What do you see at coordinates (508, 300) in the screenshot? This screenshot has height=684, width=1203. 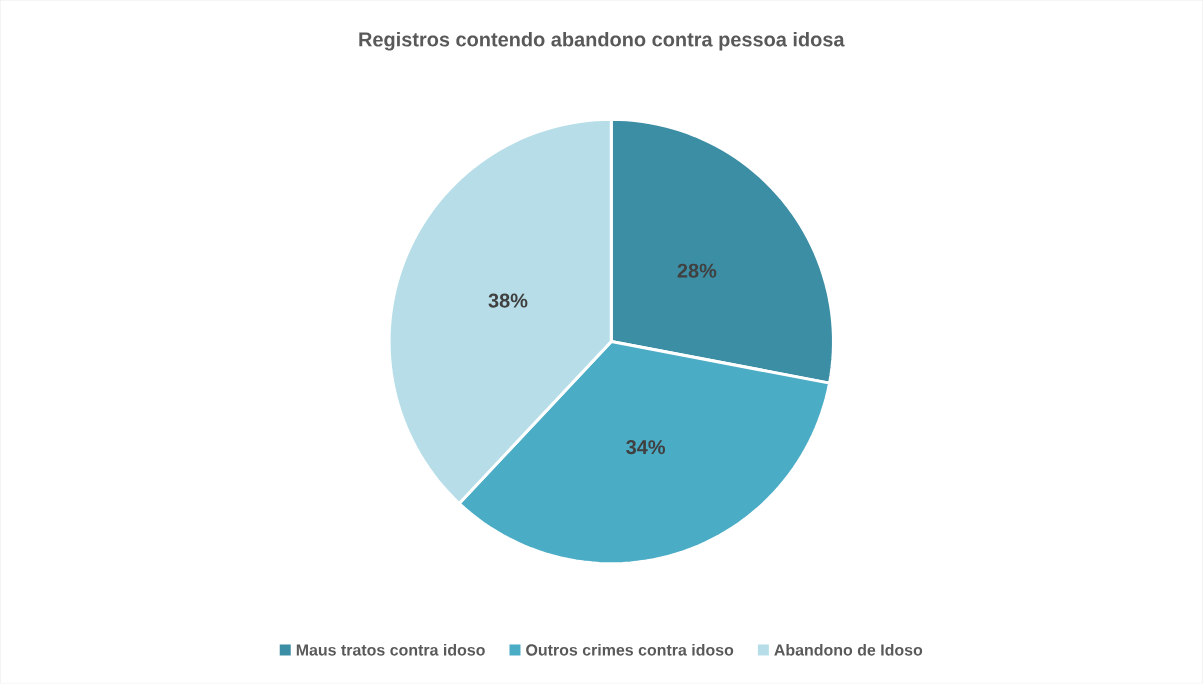 I see `data-label: 38%` at bounding box center [508, 300].